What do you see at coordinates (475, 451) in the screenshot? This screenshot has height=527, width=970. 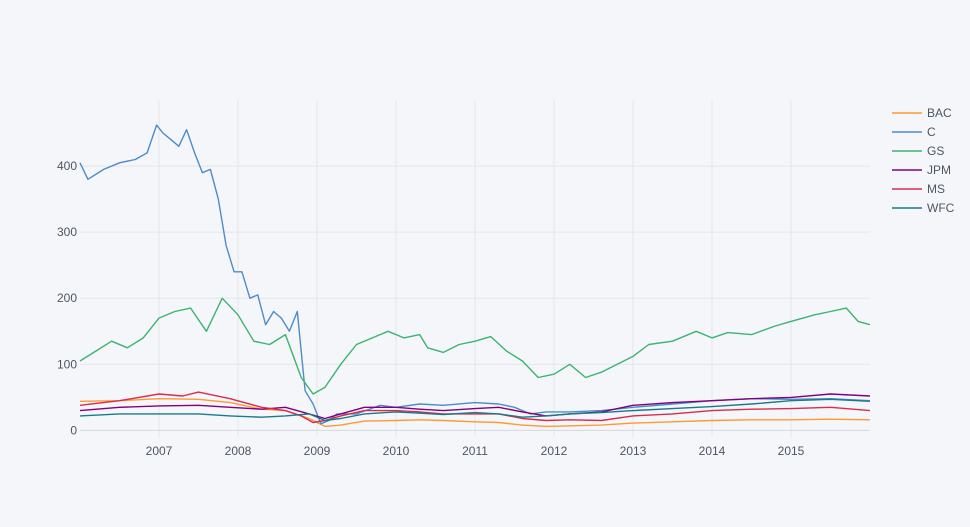 I see `x-tick-label: 2011` at bounding box center [475, 451].